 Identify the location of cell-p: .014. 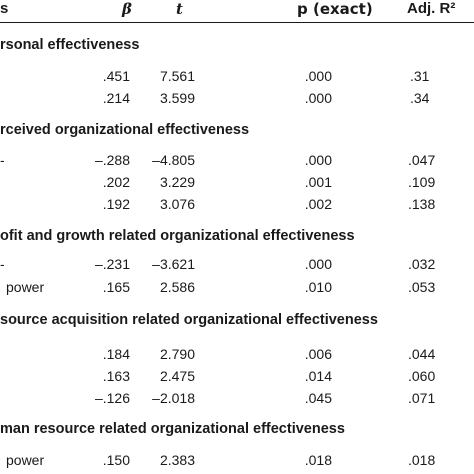
(318, 376).